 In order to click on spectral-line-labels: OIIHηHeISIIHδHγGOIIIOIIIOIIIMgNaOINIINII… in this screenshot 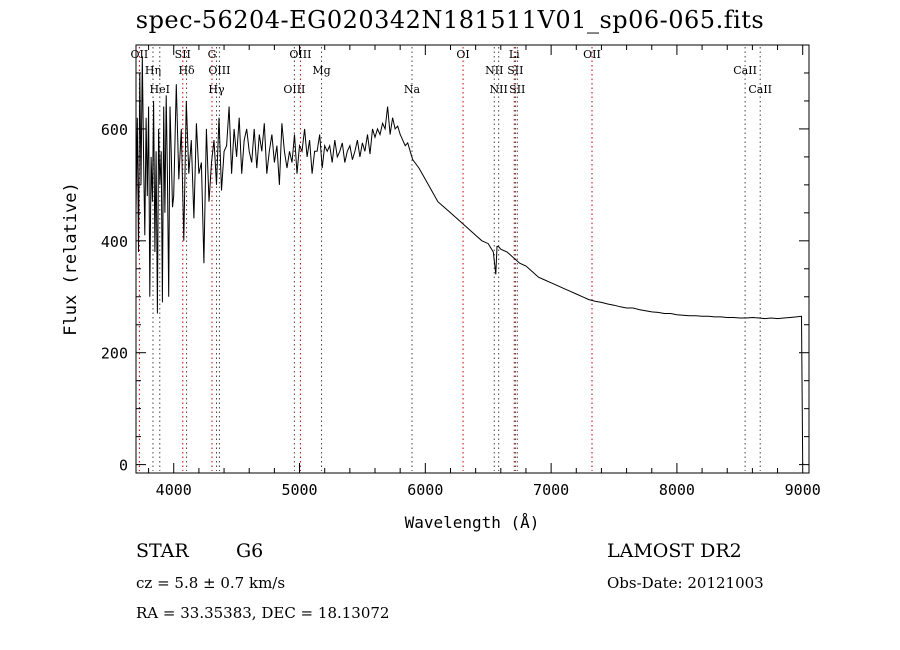, I will do `click(451, 72)`.